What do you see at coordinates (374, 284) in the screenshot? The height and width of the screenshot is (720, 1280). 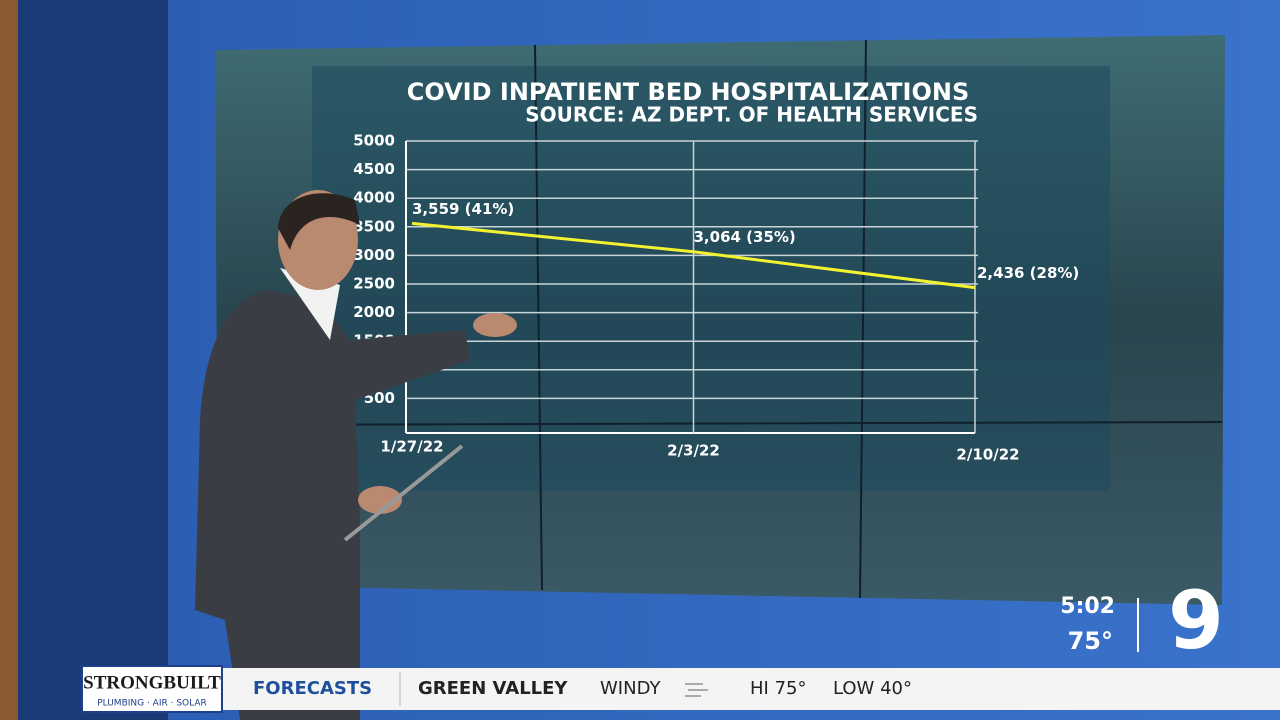 I see `y-tick-label: 2500` at bounding box center [374, 284].